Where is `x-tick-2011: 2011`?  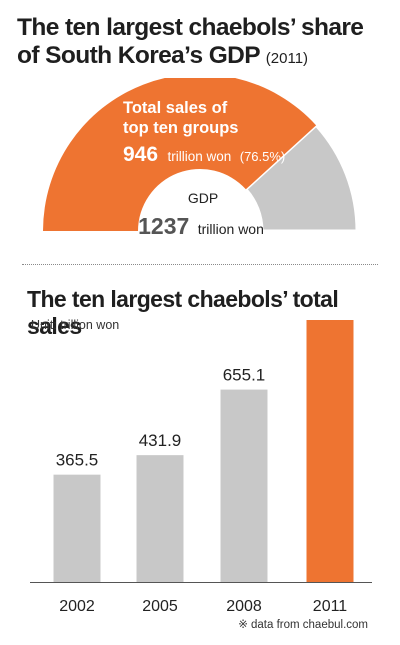
x-tick-2011: 2011 is located at coordinates (330, 606).